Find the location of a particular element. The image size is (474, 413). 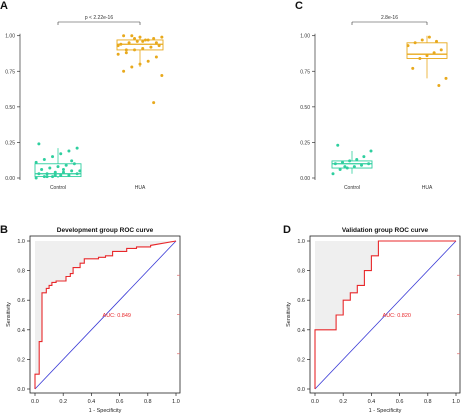

y-tick-label: 0.8 is located at coordinates (301, 272).